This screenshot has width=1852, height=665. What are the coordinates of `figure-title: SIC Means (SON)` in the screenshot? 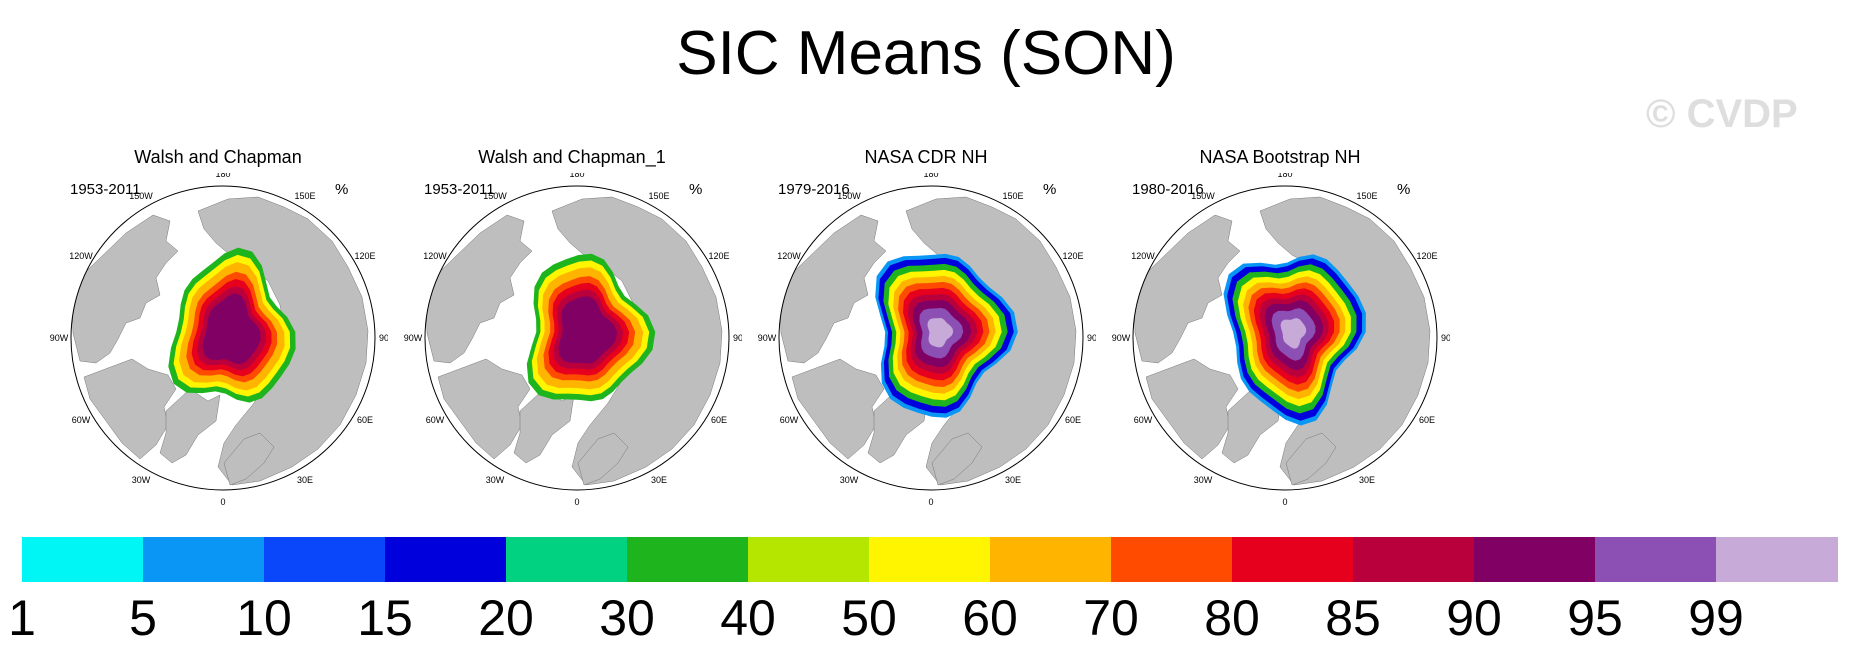 It's located at (926, 53).